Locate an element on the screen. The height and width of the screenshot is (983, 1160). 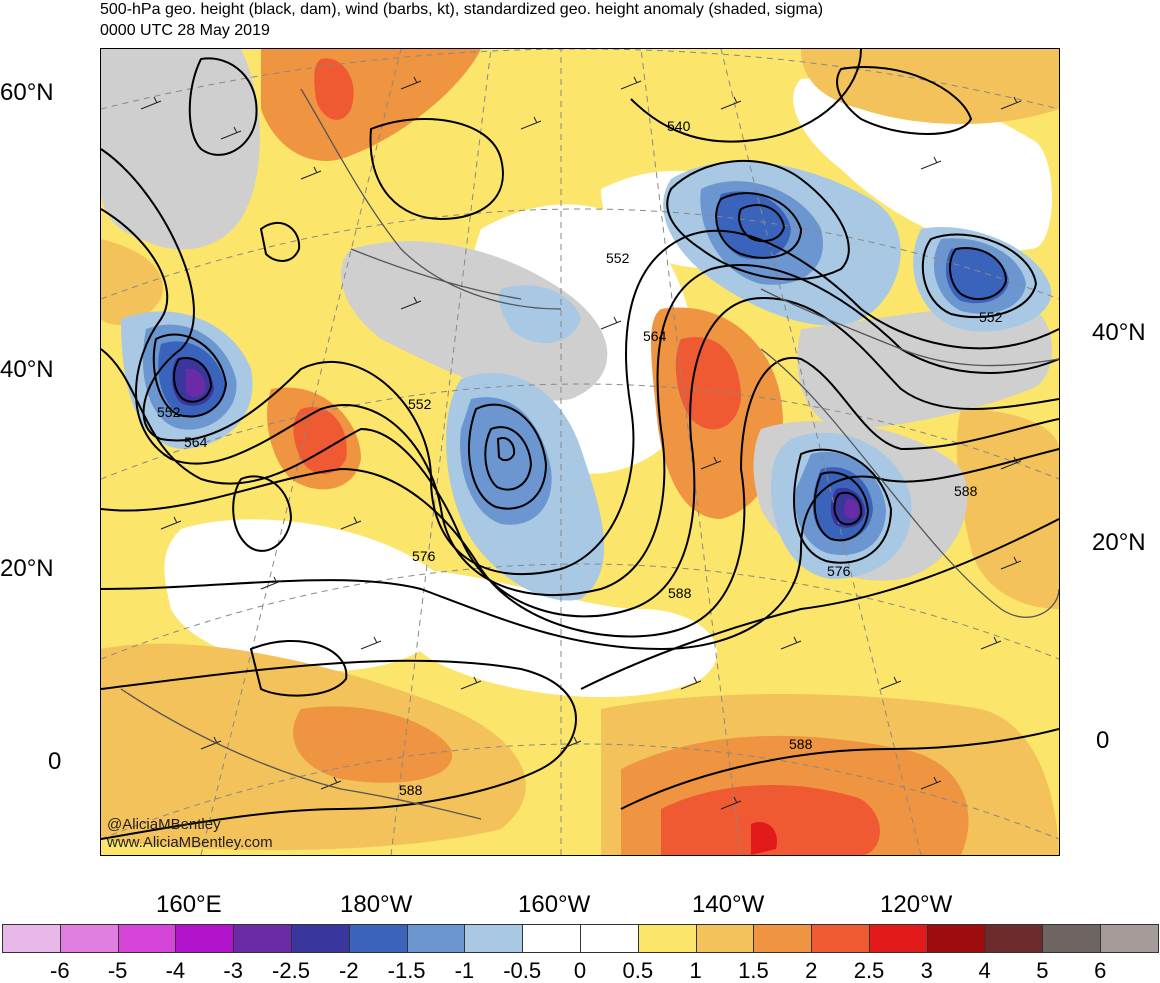
colorbar-label: -5 is located at coordinates (117, 970).